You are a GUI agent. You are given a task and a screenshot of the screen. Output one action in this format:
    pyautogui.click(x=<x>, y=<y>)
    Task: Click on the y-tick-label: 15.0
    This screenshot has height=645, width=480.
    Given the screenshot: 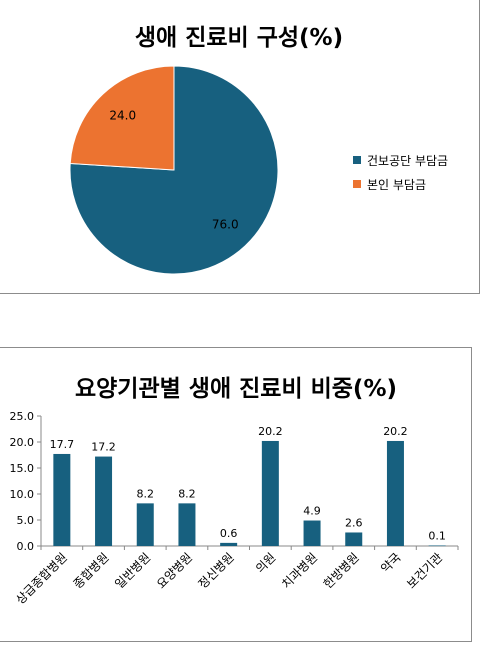 What is the action you would take?
    pyautogui.click(x=22, y=468)
    